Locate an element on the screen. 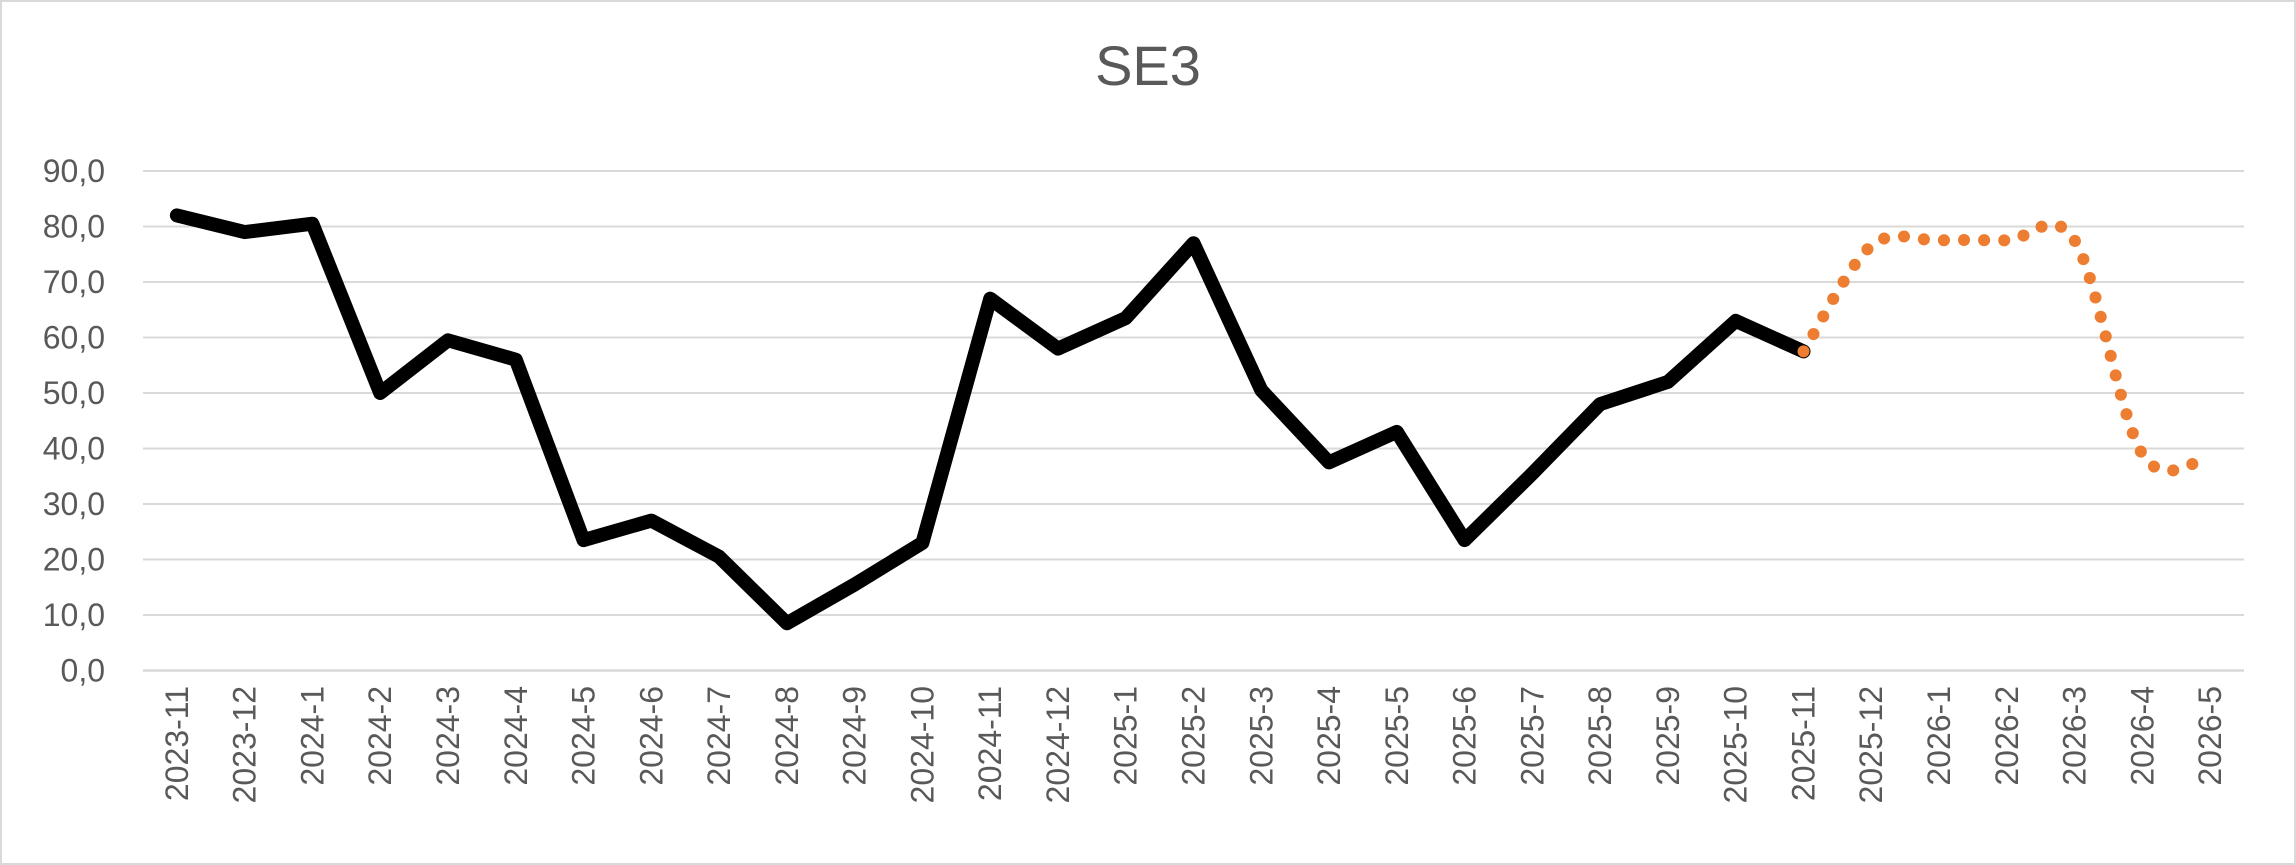 Image resolution: width=2296 pixels, height=865 pixels. x-tick-label: 2025-7 is located at coordinates (1532, 736).